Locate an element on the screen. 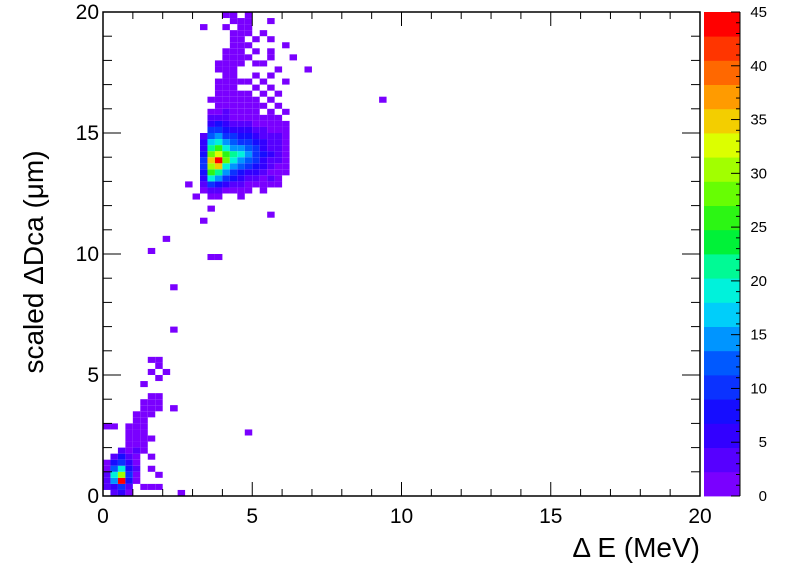 This screenshot has width=796, height=572. z-tick-label: 25 is located at coordinates (758, 227).